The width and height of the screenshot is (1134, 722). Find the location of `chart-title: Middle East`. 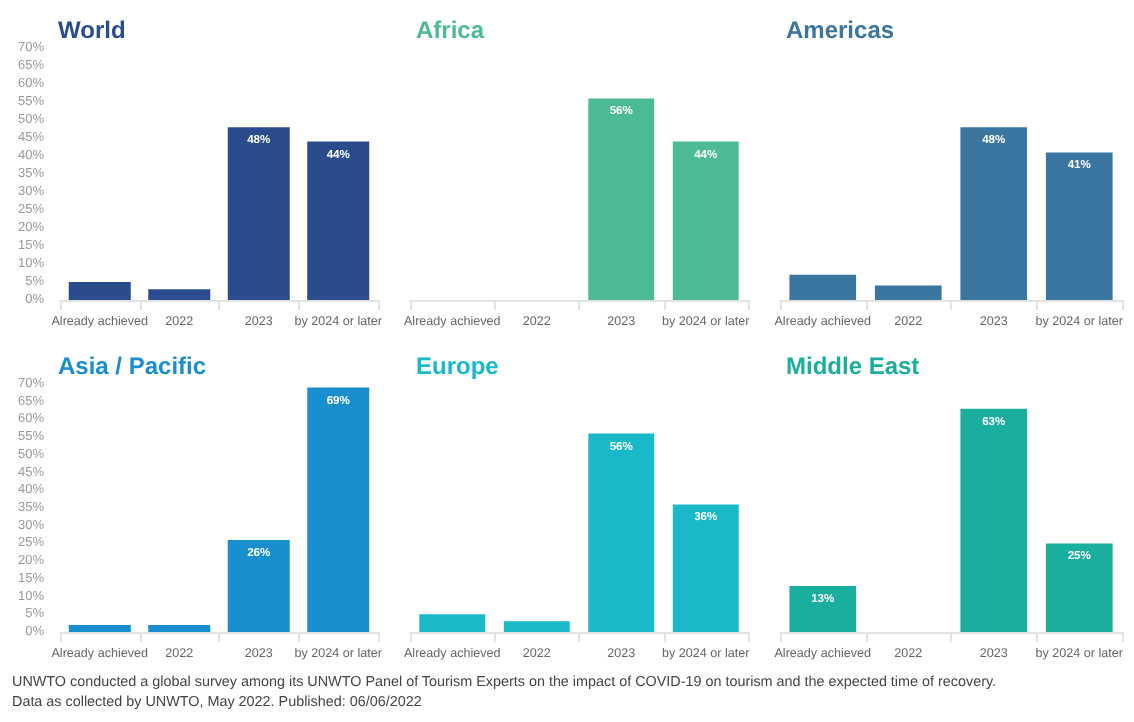

chart-title: Middle East is located at coordinates (853, 366).